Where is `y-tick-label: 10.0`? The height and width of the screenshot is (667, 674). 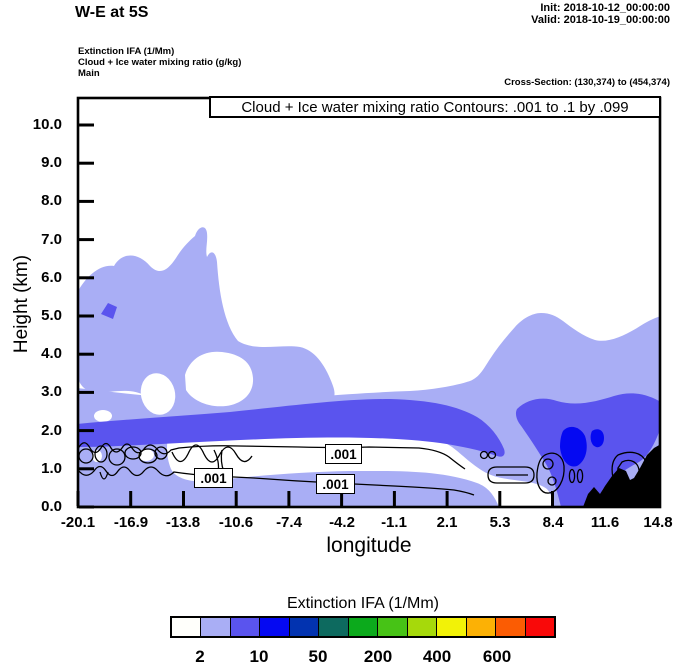
y-tick-label: 10.0 is located at coordinates (47, 124).